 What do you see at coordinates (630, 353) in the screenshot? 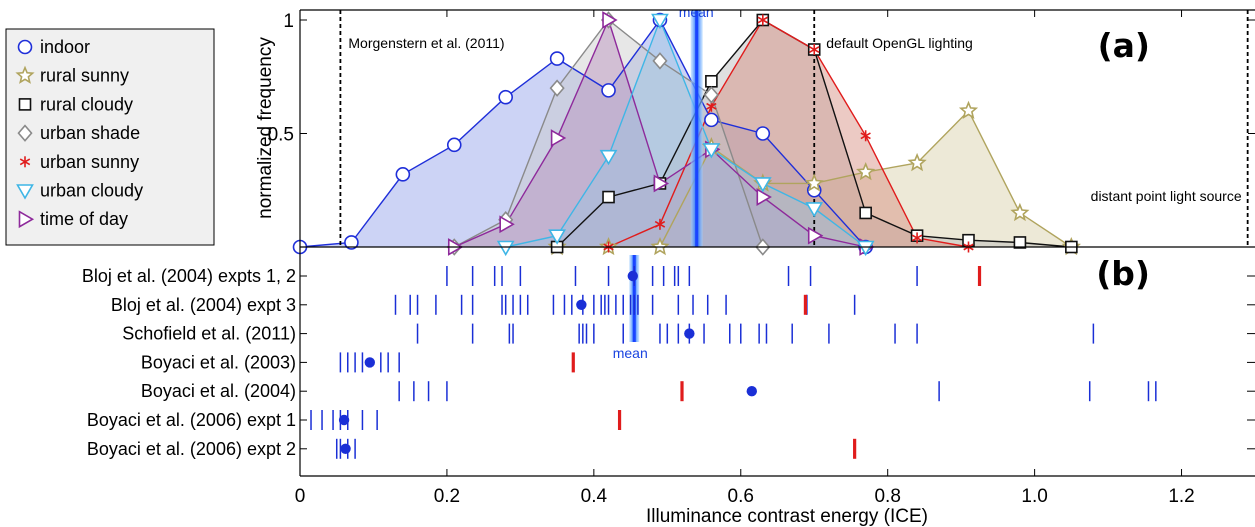
I see `mean-label-b: mean` at bounding box center [630, 353].